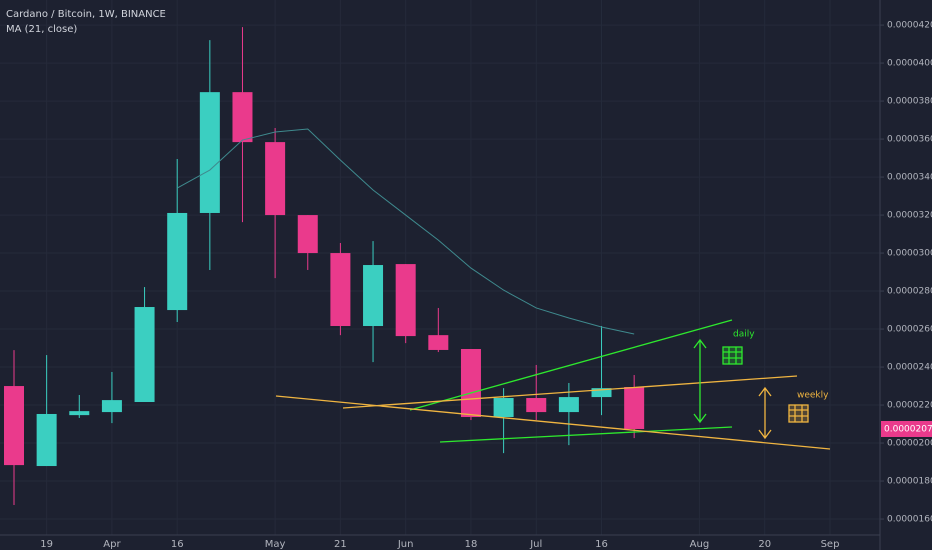 The height and width of the screenshot is (550, 932). Describe the element at coordinates (909, 140) in the screenshot. I see `y-tick-label: 0.00003600` at that location.